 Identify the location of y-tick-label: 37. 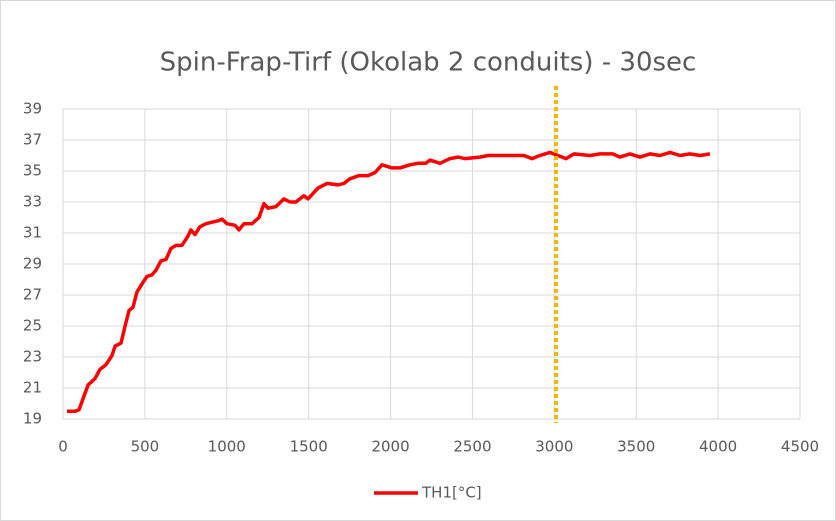
(32, 140).